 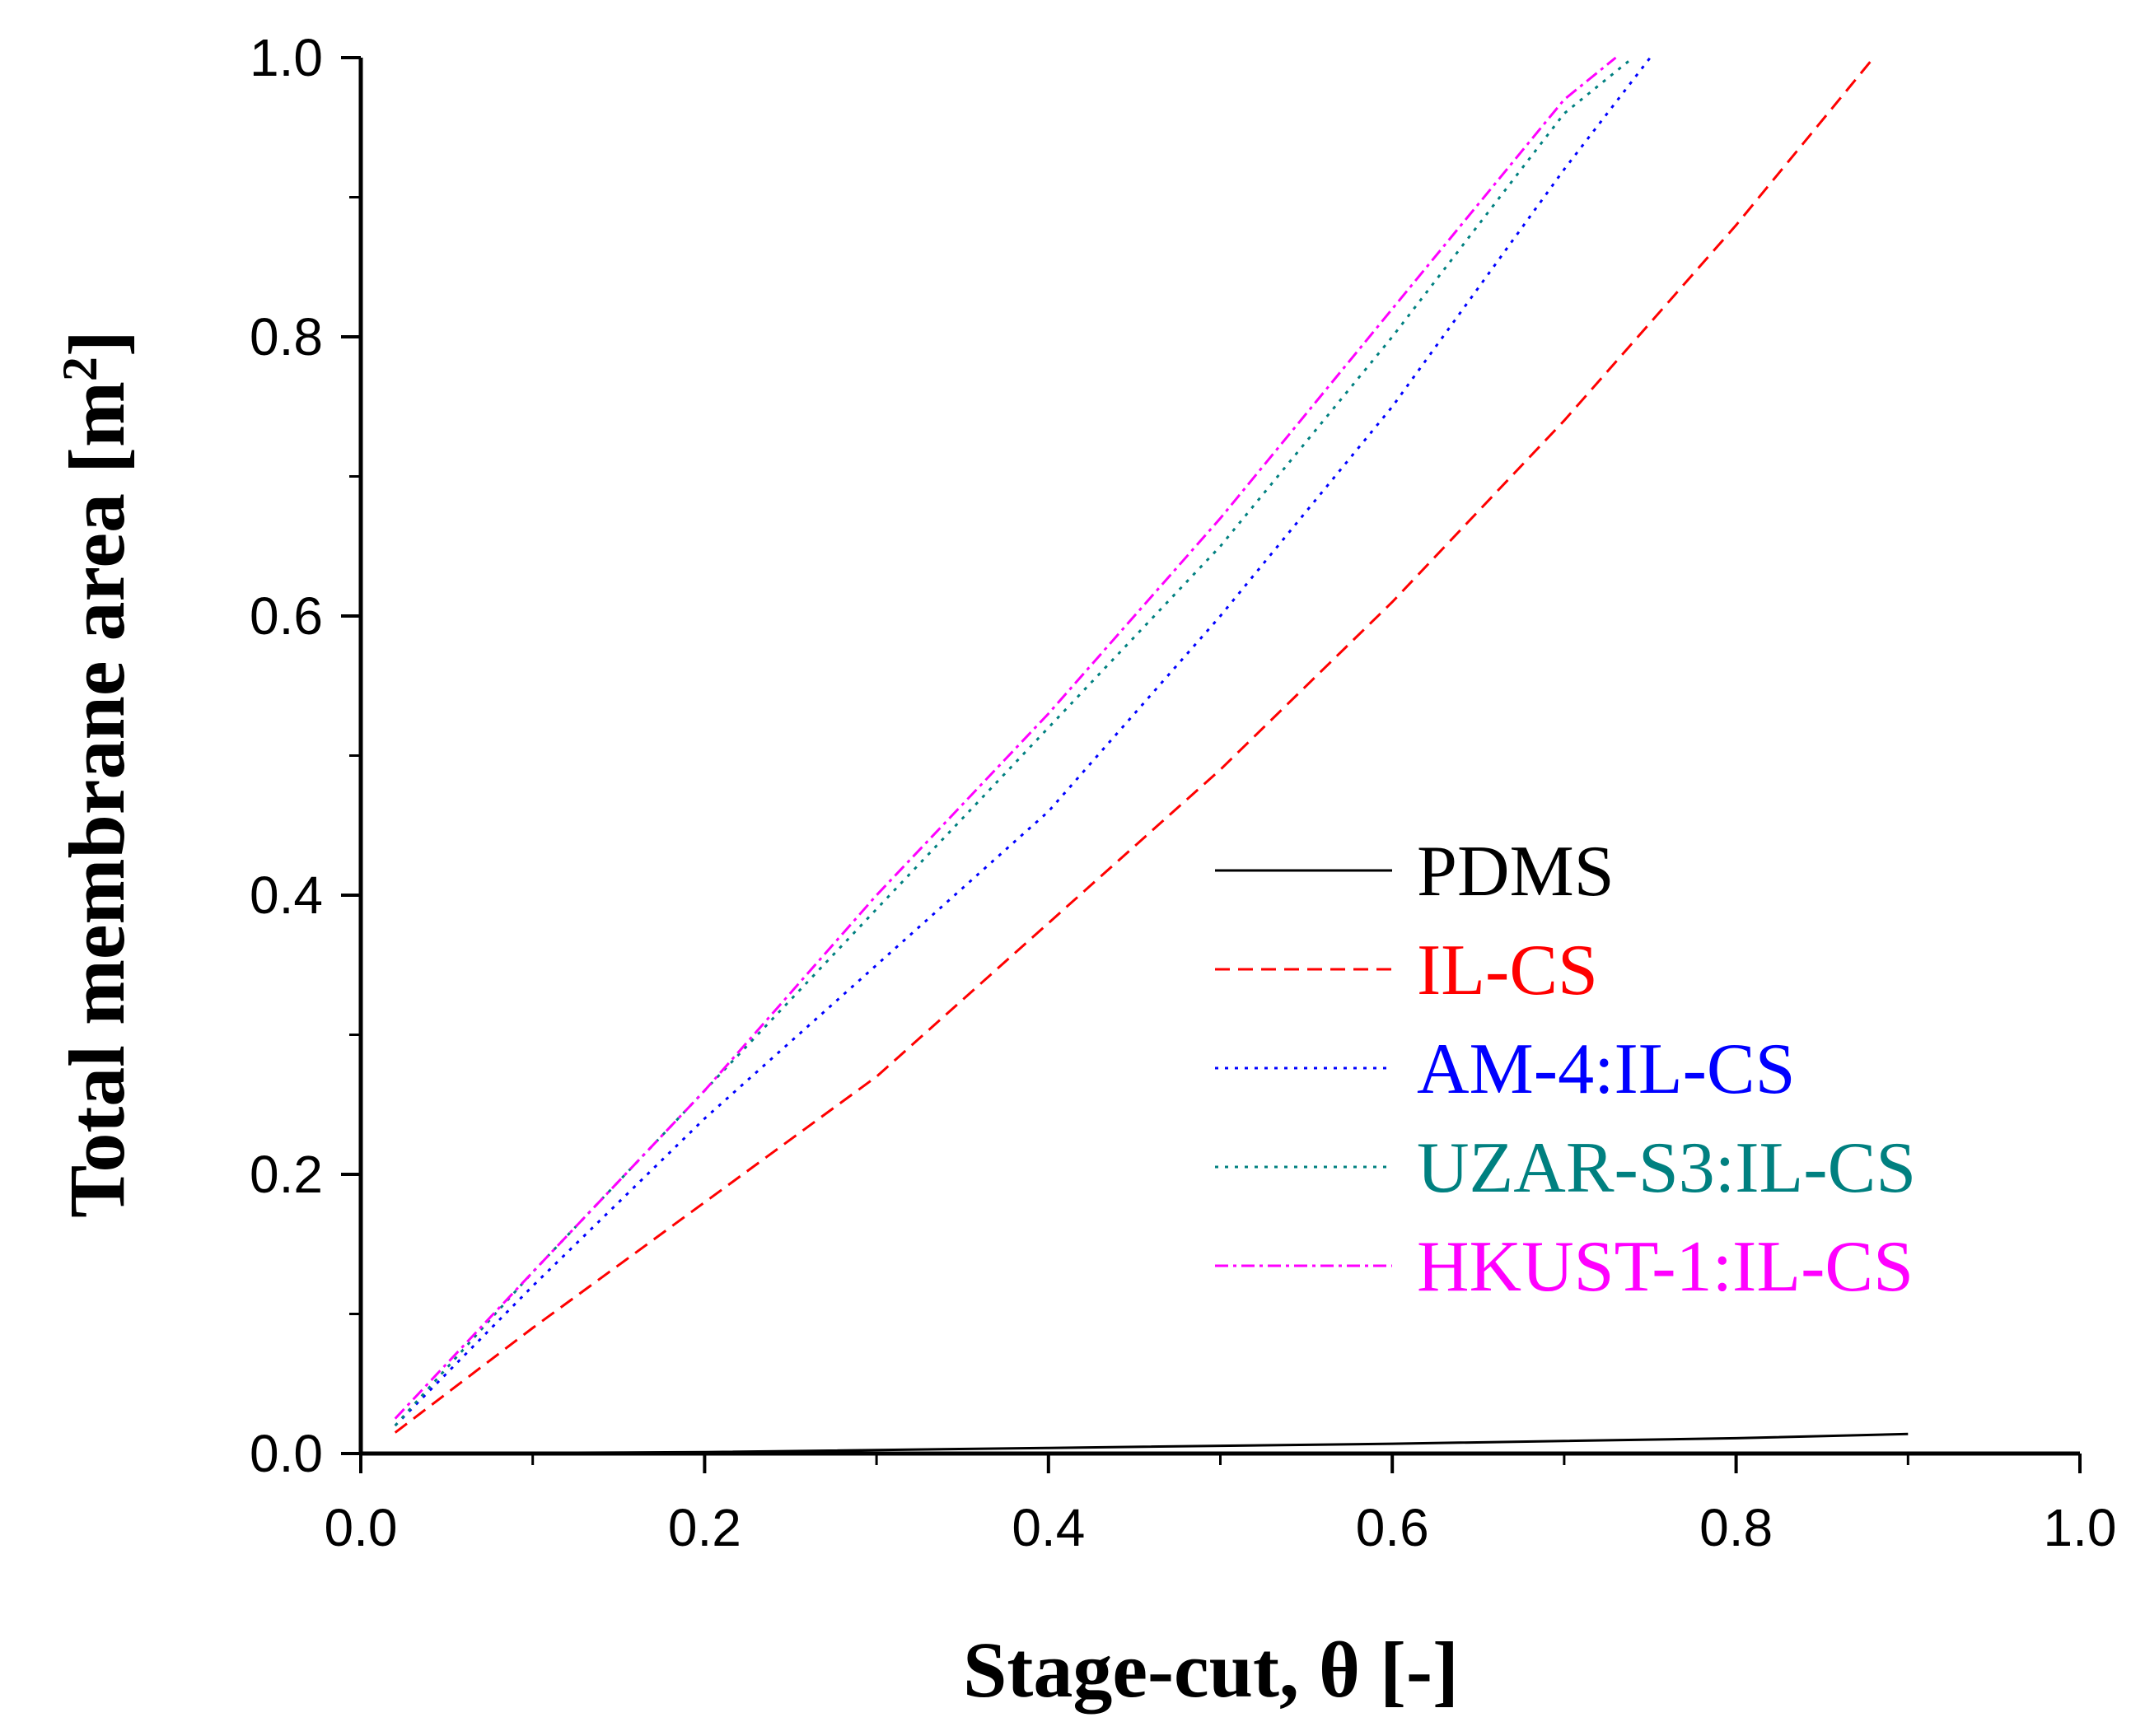 What do you see at coordinates (286, 1174) in the screenshot?
I see `y-tick-label: 0.2` at bounding box center [286, 1174].